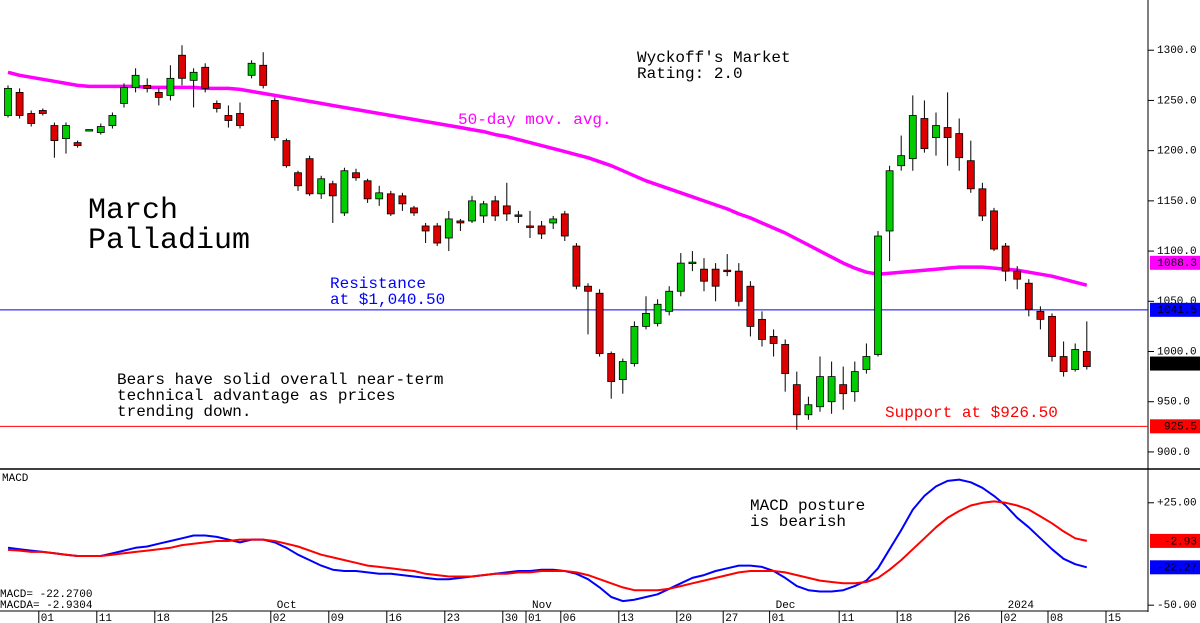  What do you see at coordinates (535, 618) in the screenshot?
I see `x-tick-label: 01` at bounding box center [535, 618].